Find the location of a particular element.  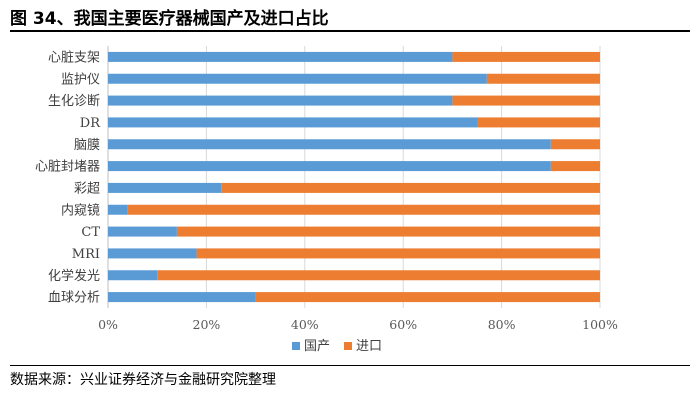

category-label: 脑膜 is located at coordinates (87, 145).